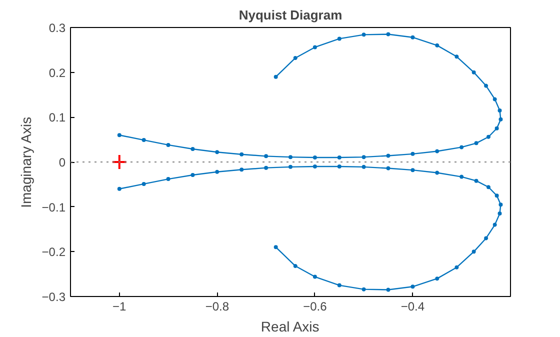 Image resolution: width=560 pixels, height=337 pixels. Describe the element at coordinates (315, 307) in the screenshot. I see `x-tick-label: −0.6` at that location.